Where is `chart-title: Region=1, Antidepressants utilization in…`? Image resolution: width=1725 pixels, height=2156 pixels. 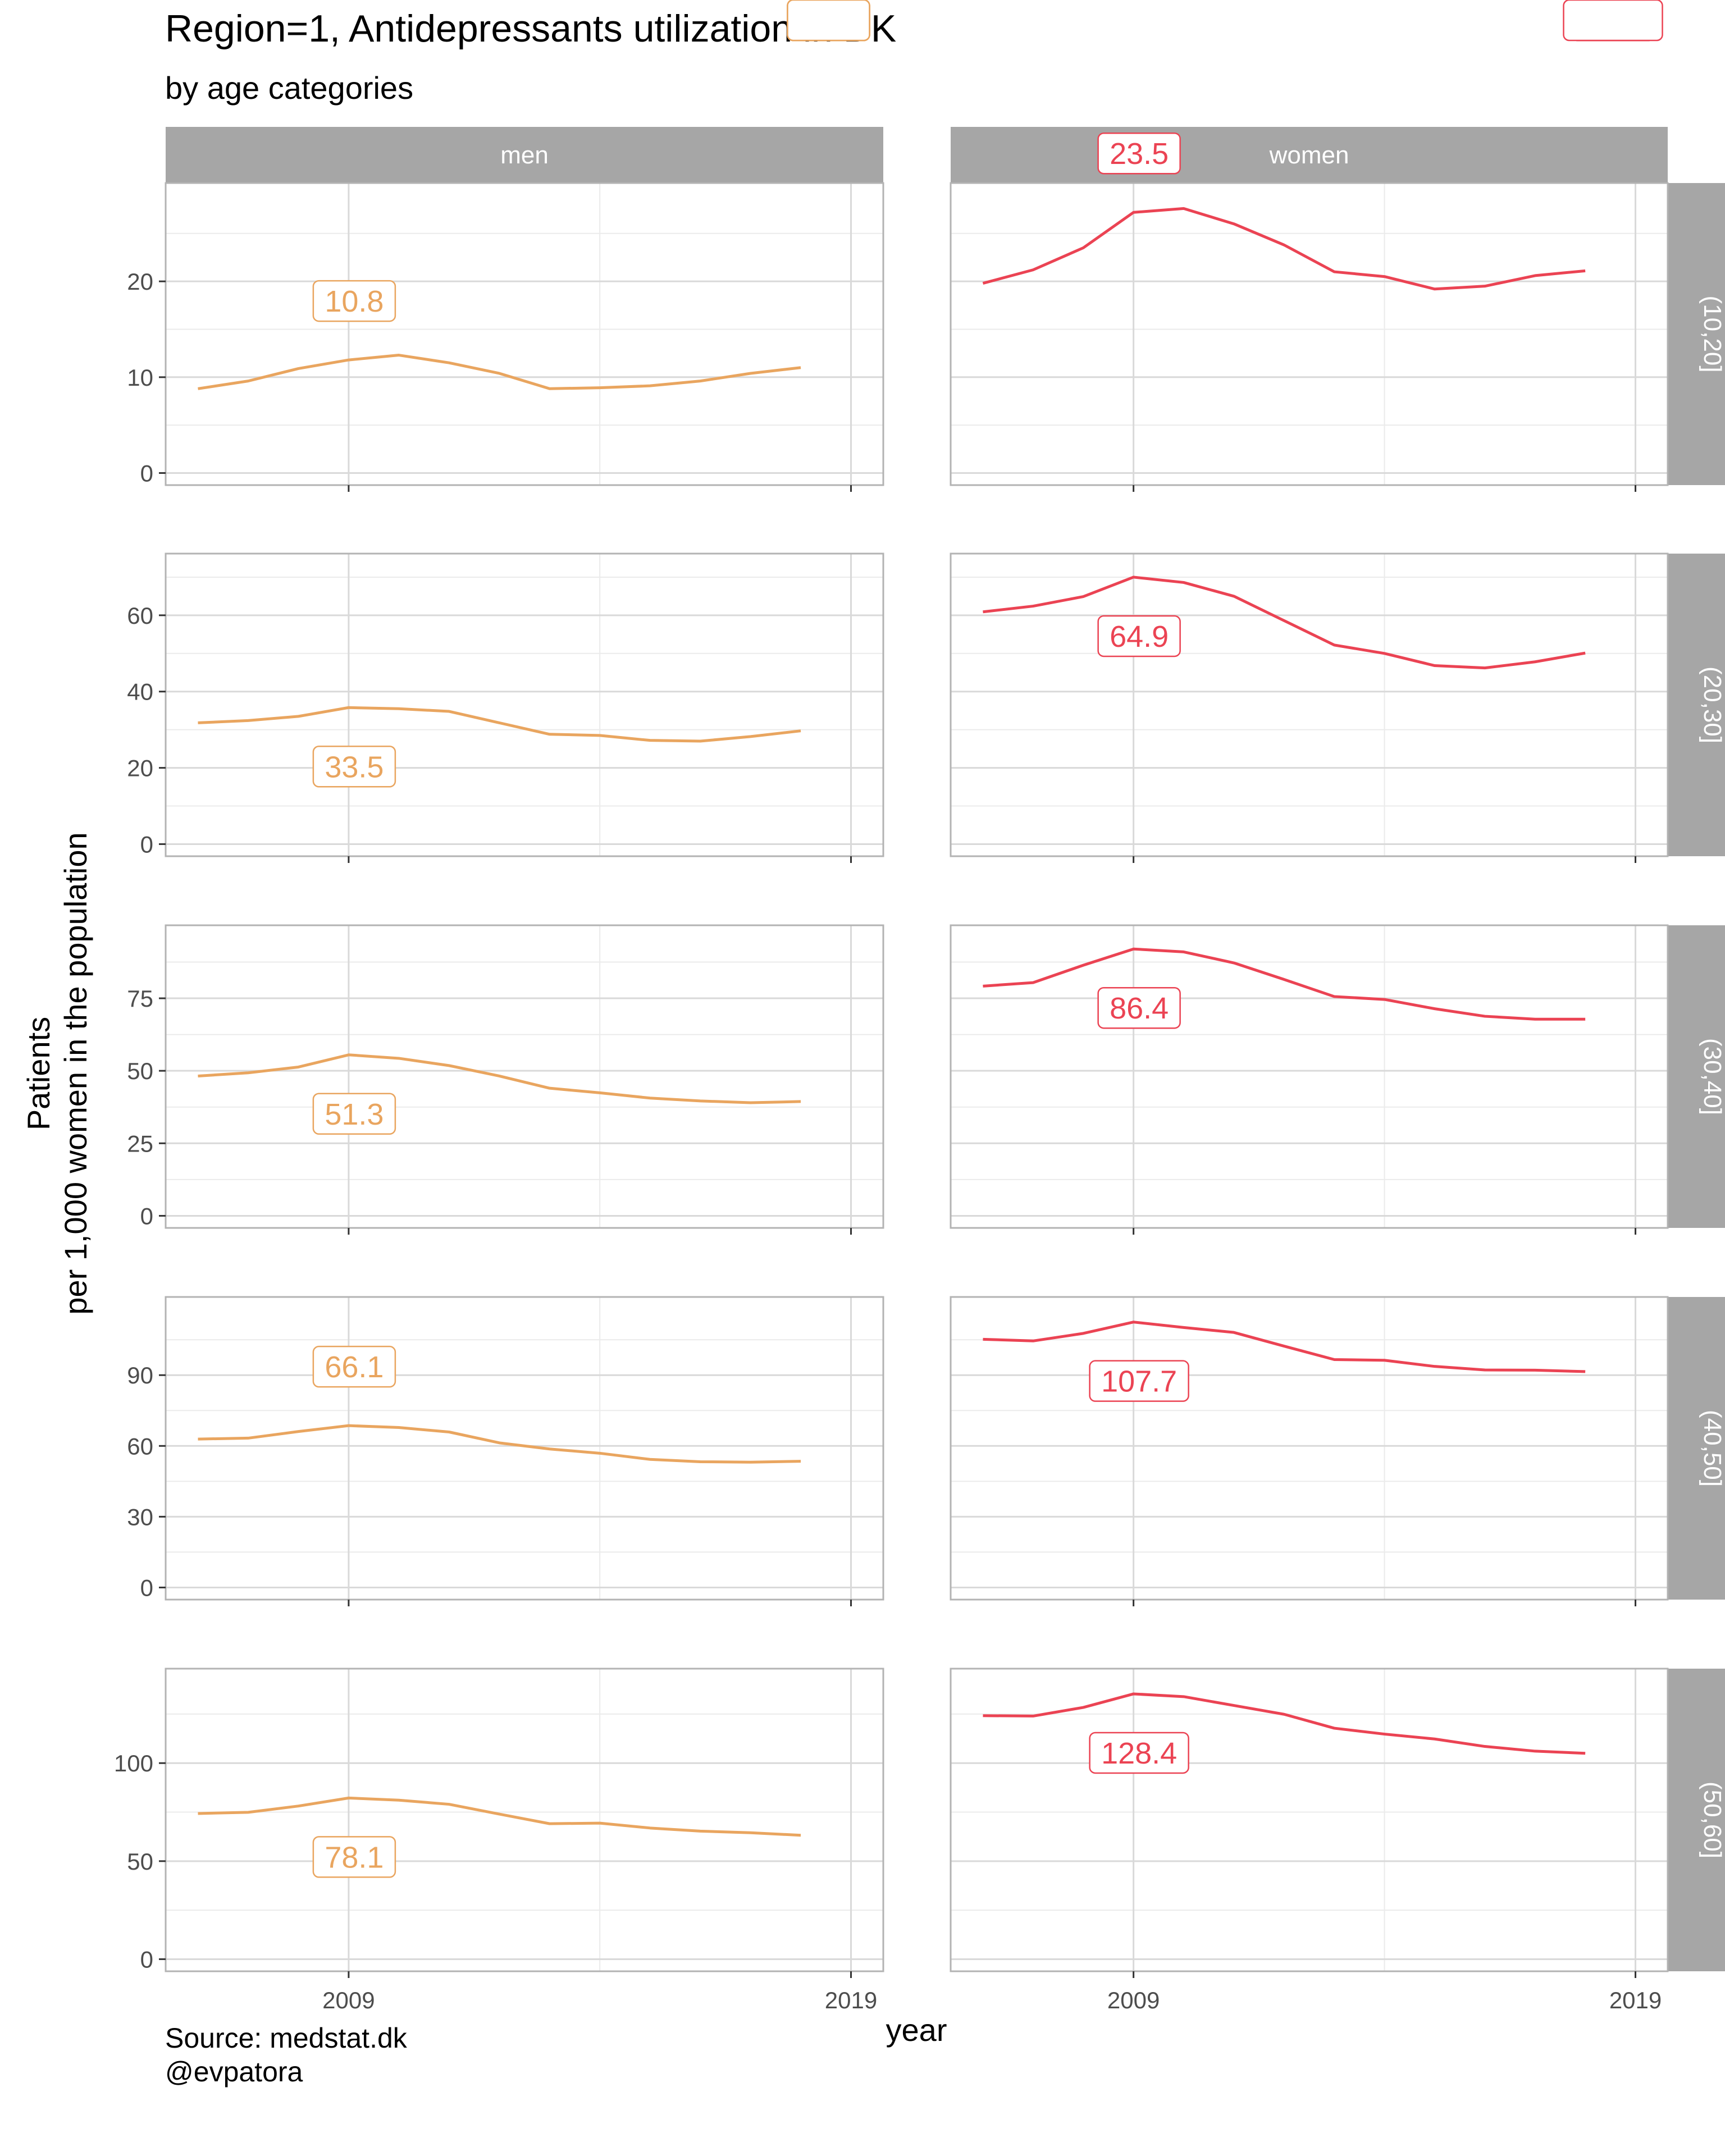 chart-title: Region=1, Antidepressants utilization in… is located at coordinates (531, 28).